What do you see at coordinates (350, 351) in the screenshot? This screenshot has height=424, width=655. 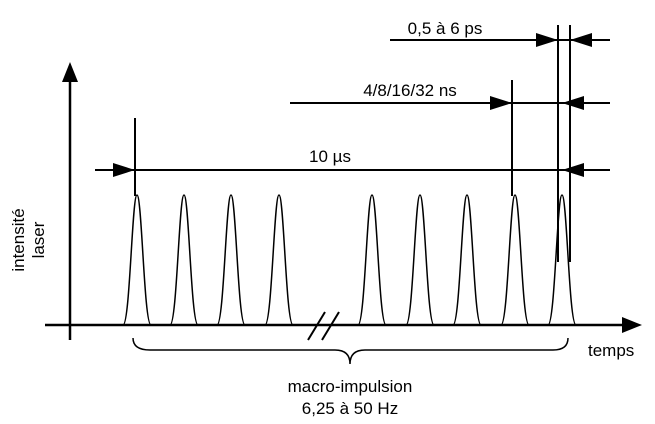 I see `brace` at bounding box center [350, 351].